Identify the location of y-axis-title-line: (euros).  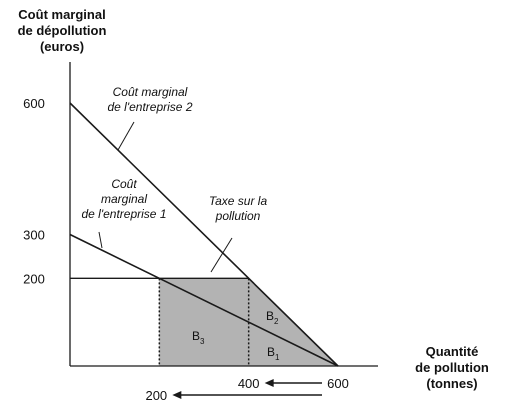
(62, 46).